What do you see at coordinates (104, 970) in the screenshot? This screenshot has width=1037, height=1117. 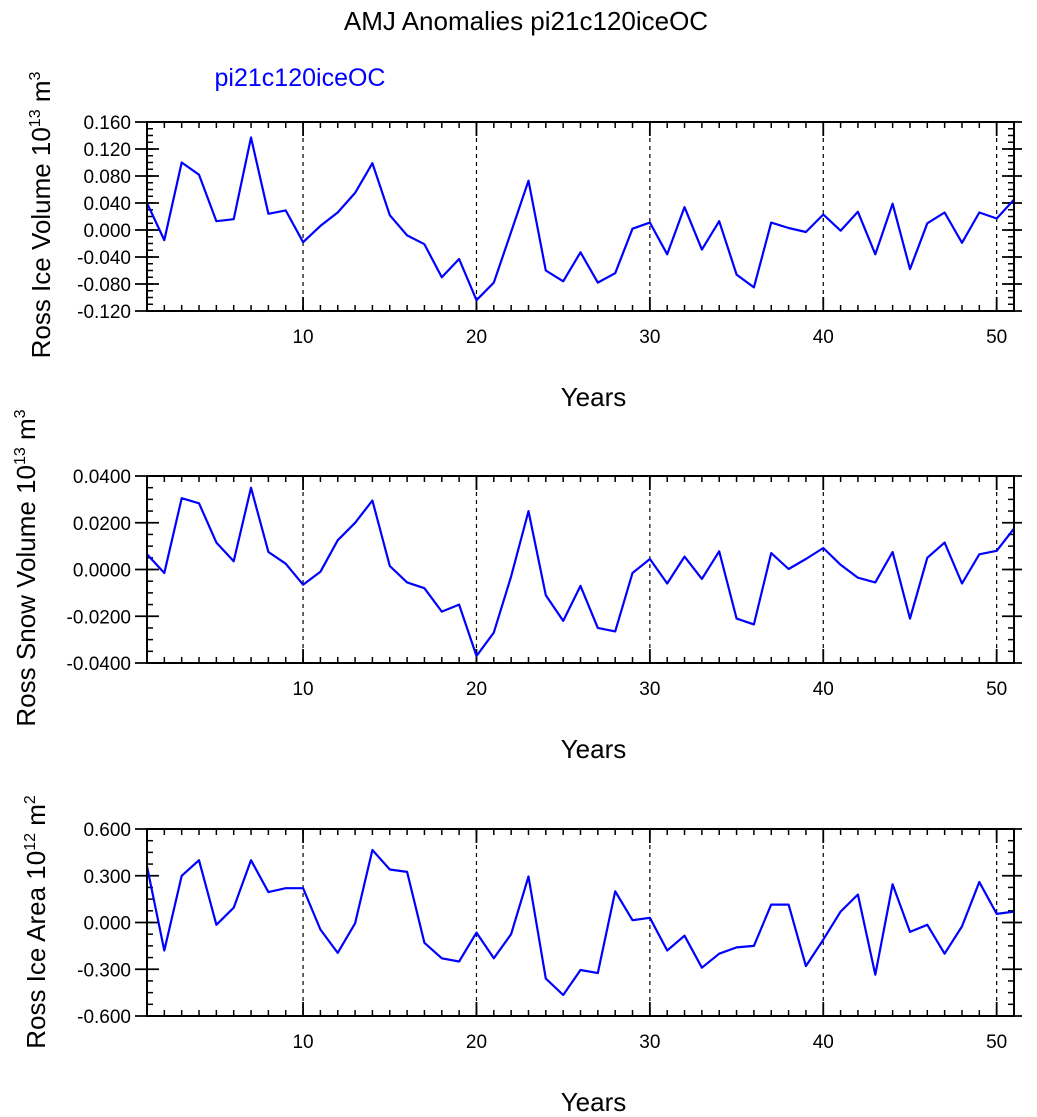 I see `y-tick-label: -0.300` at bounding box center [104, 970].